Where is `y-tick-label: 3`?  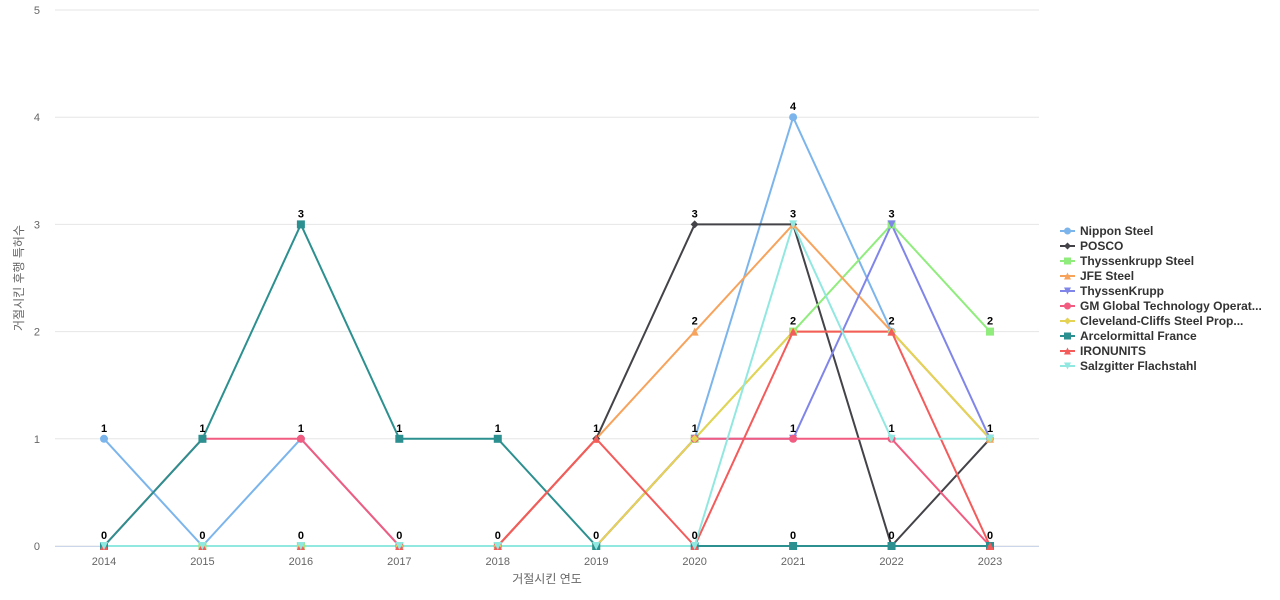
y-tick-label: 3 is located at coordinates (37, 225).